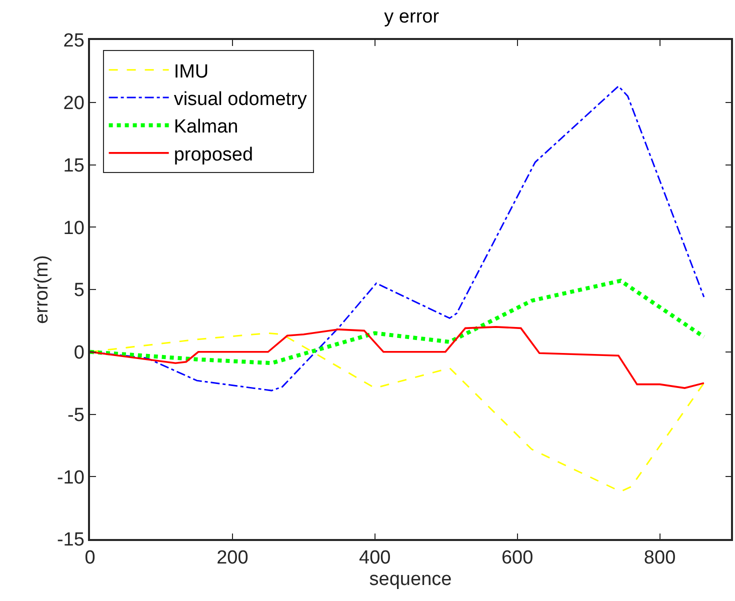  What do you see at coordinates (517, 558) in the screenshot?
I see `x-tick-label: 600` at bounding box center [517, 558].